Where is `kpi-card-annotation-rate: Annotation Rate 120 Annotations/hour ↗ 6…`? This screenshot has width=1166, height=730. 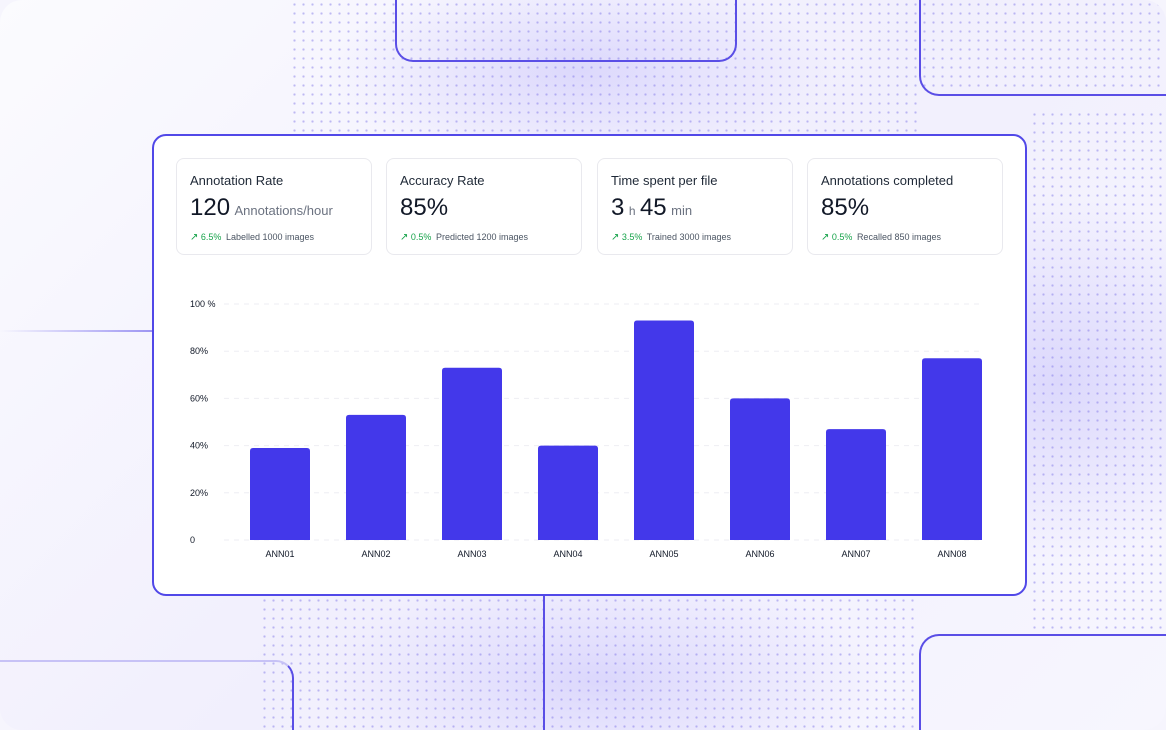
kpi-card-annotation-rate: Annotation Rate 120 Annotations/hour ↗ 6… is located at coordinates (274, 206).